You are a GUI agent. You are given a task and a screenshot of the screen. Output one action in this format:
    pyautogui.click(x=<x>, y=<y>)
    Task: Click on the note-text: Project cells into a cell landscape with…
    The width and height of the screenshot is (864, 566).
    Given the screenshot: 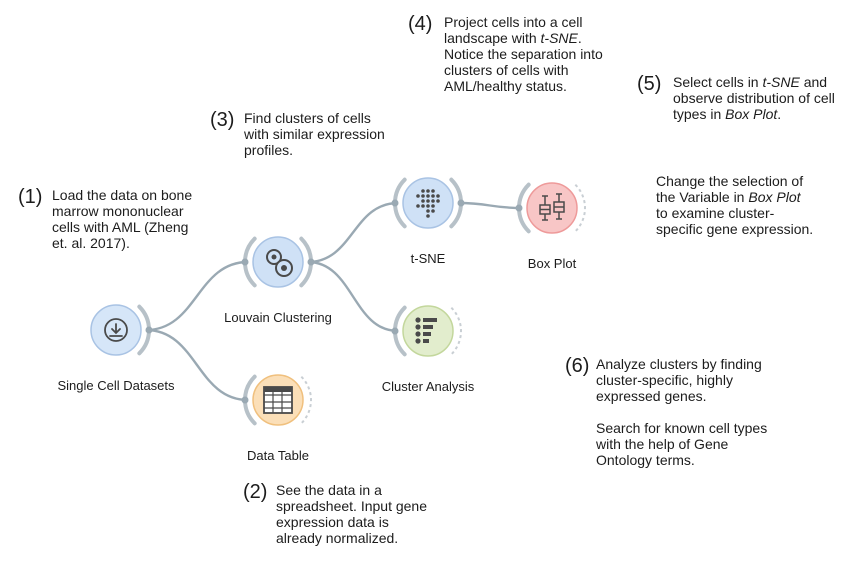 What is the action you would take?
    pyautogui.click(x=523, y=54)
    